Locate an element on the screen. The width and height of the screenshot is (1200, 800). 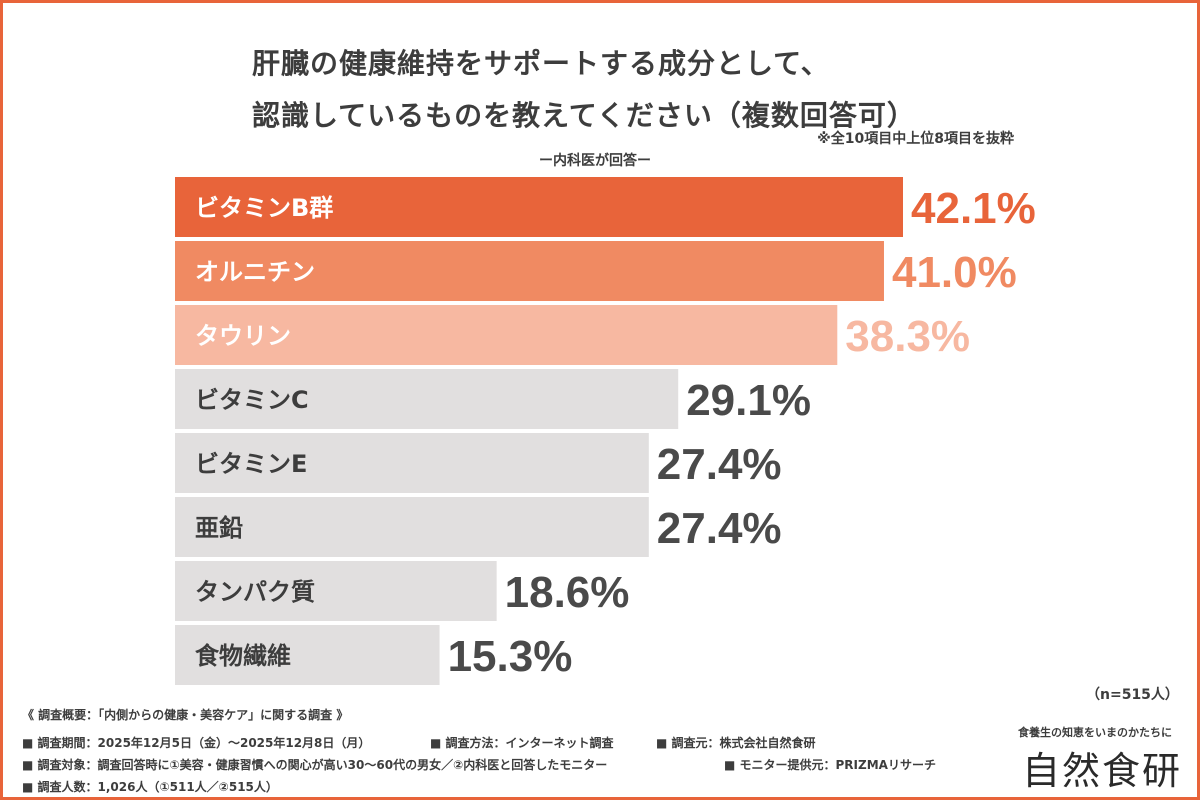
chart-note: ※全10項目中上位8項目を抜粋 is located at coordinates (915, 139).